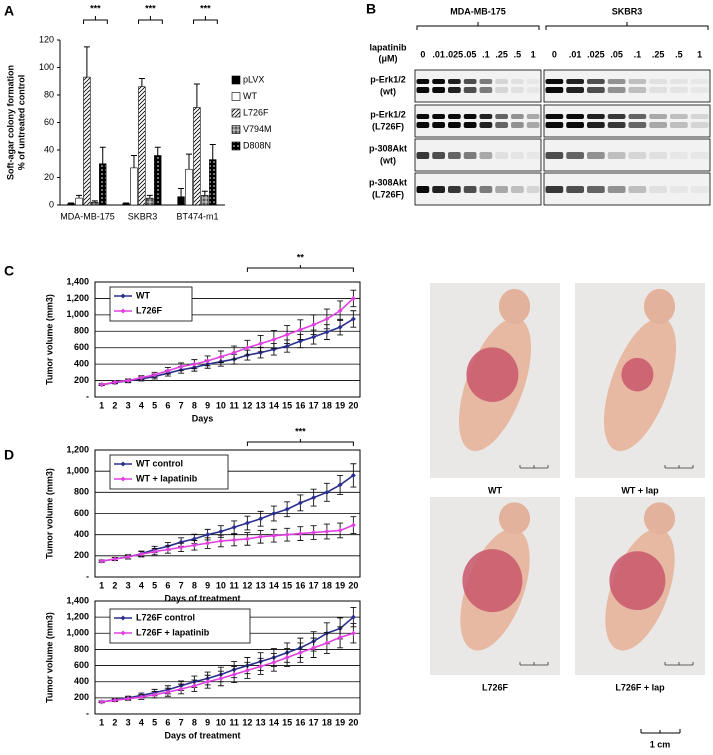 The height and width of the screenshot is (755, 713). I want to click on x-tick-label: 19, so click(340, 585).